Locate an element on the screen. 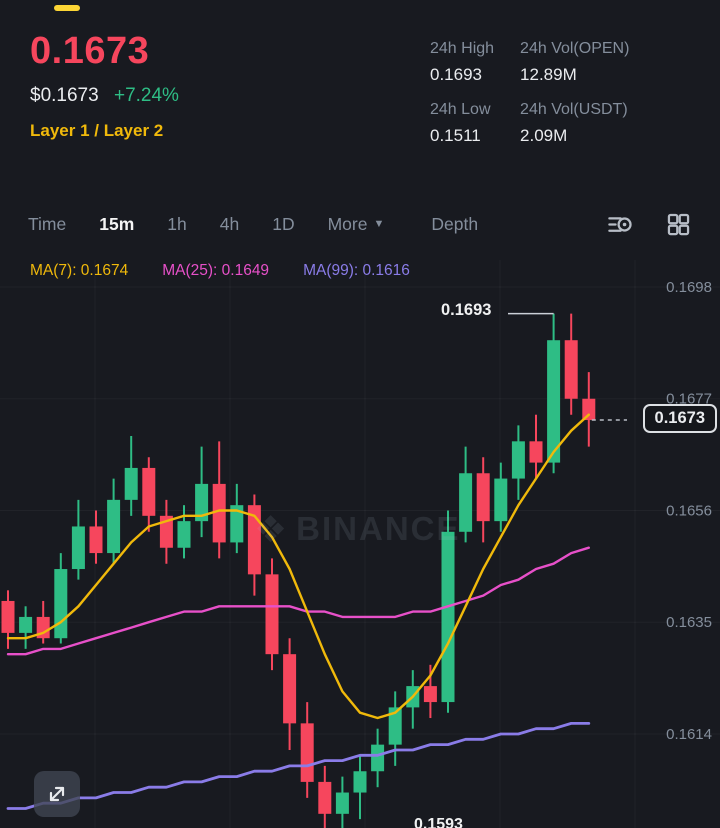 The height and width of the screenshot is (828, 720). svg-text: 0.1656 is located at coordinates (689, 510).